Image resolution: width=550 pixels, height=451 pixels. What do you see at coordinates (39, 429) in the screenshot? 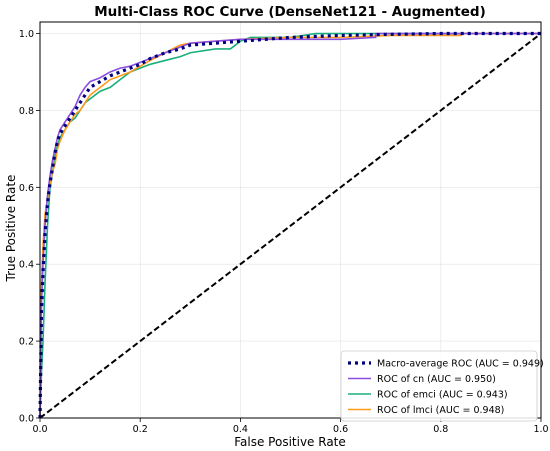
I see `x-tick-label: 0.0` at bounding box center [39, 429].